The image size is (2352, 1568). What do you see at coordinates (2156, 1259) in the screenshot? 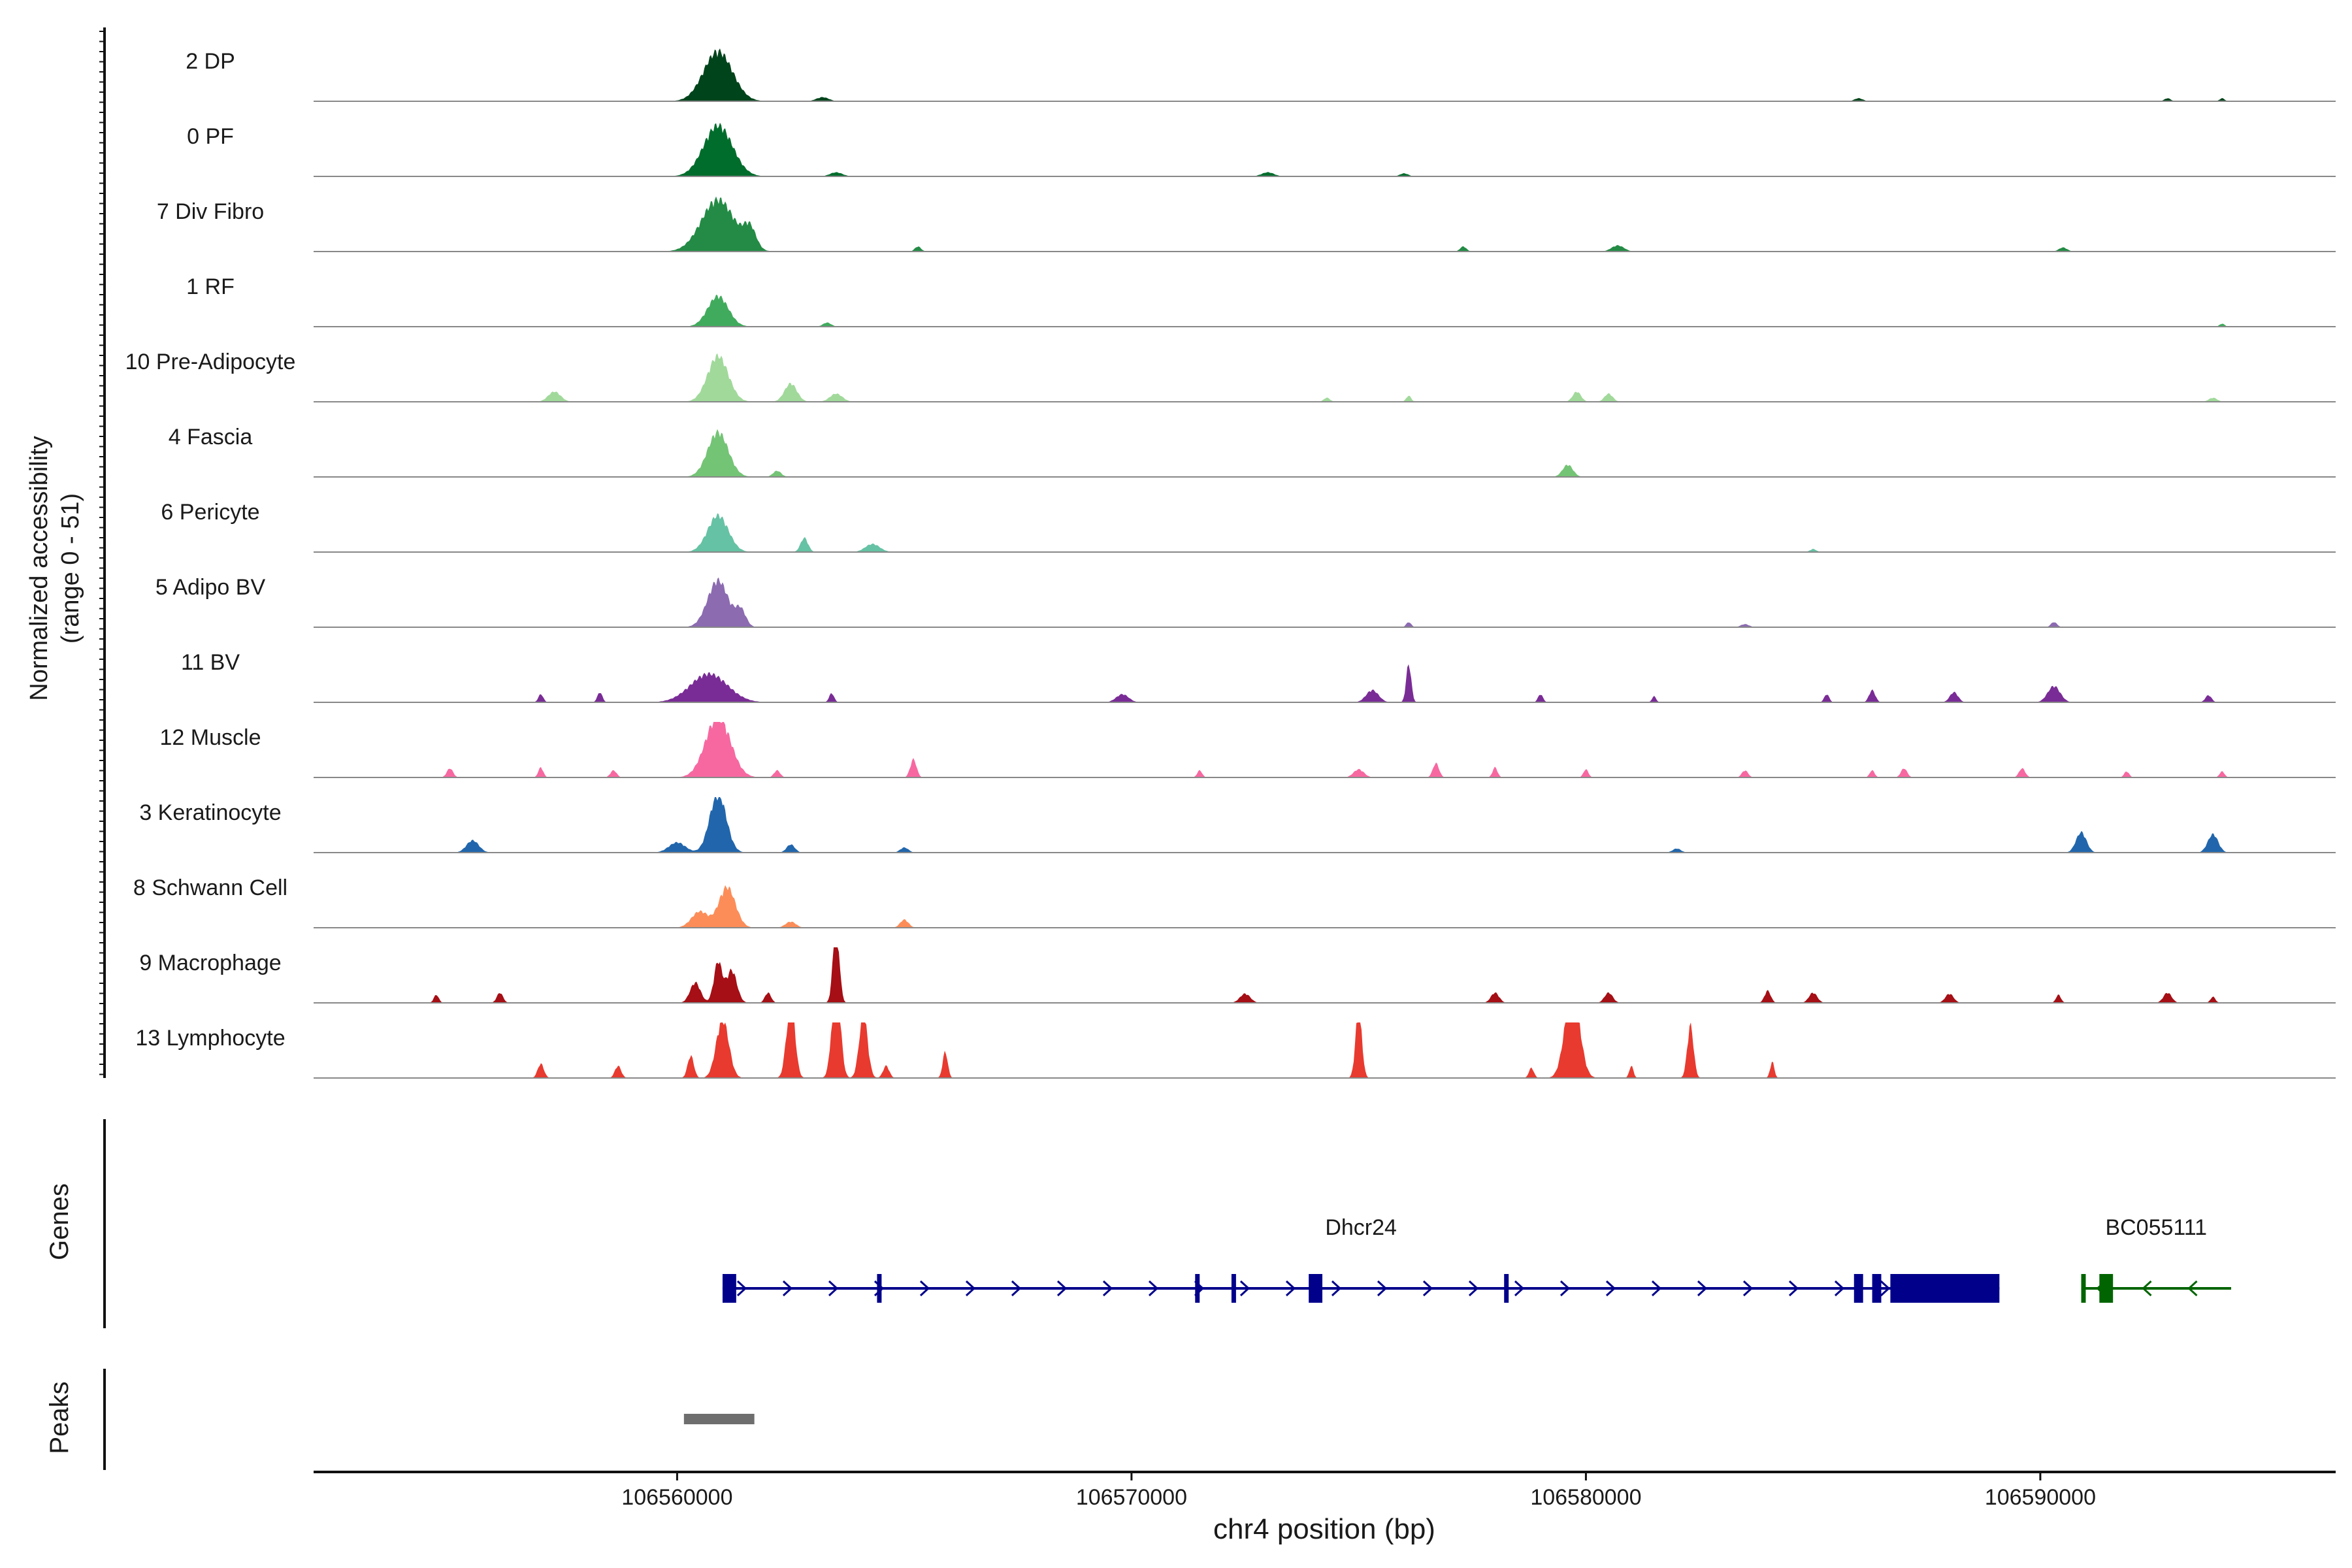
I see `gene-bc055111: BC055111` at bounding box center [2156, 1259].